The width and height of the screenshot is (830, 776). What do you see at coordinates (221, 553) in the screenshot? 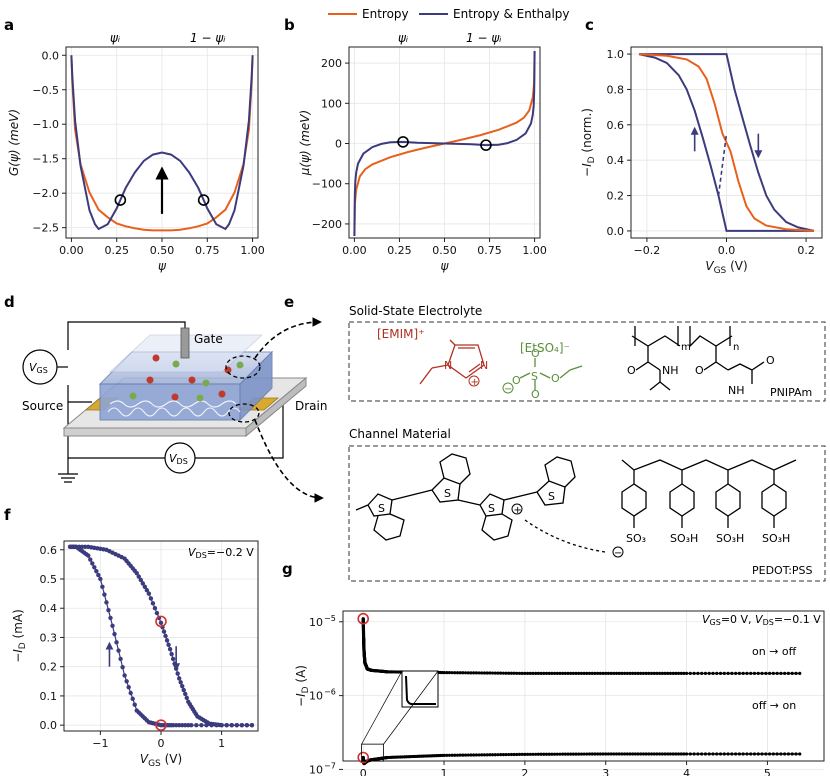
I see `f-annotation: VDS=−0.2 V` at bounding box center [221, 553].